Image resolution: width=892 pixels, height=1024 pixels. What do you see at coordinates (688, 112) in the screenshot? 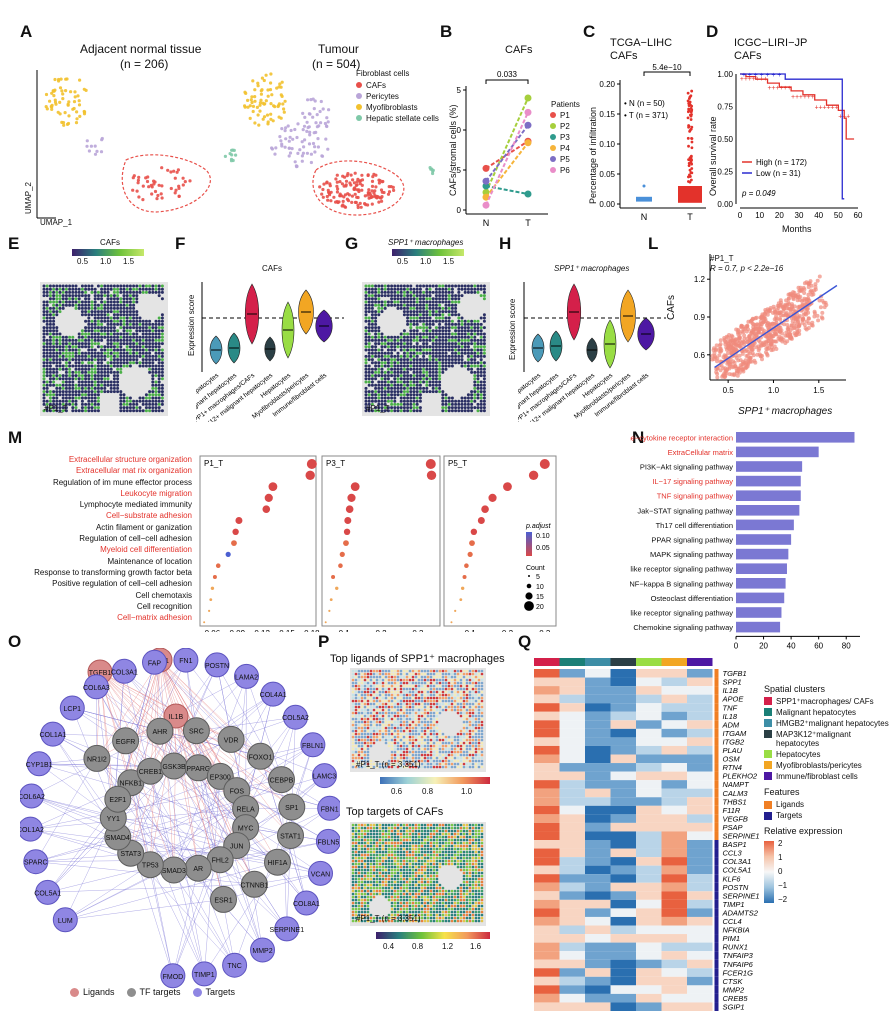
I see `c-outlier-t` at bounding box center [688, 112].